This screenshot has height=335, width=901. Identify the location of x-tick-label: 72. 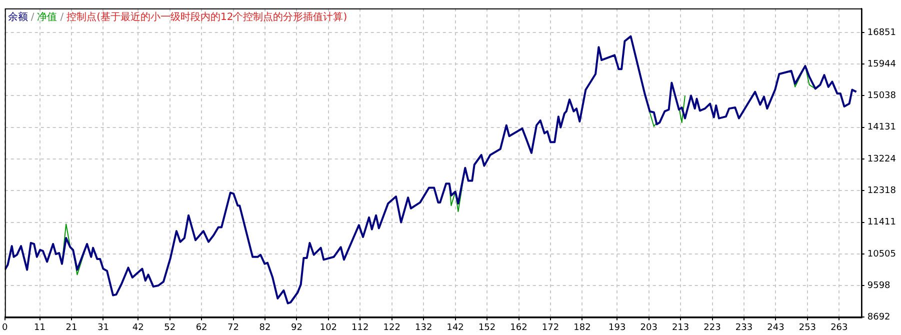
(233, 327).